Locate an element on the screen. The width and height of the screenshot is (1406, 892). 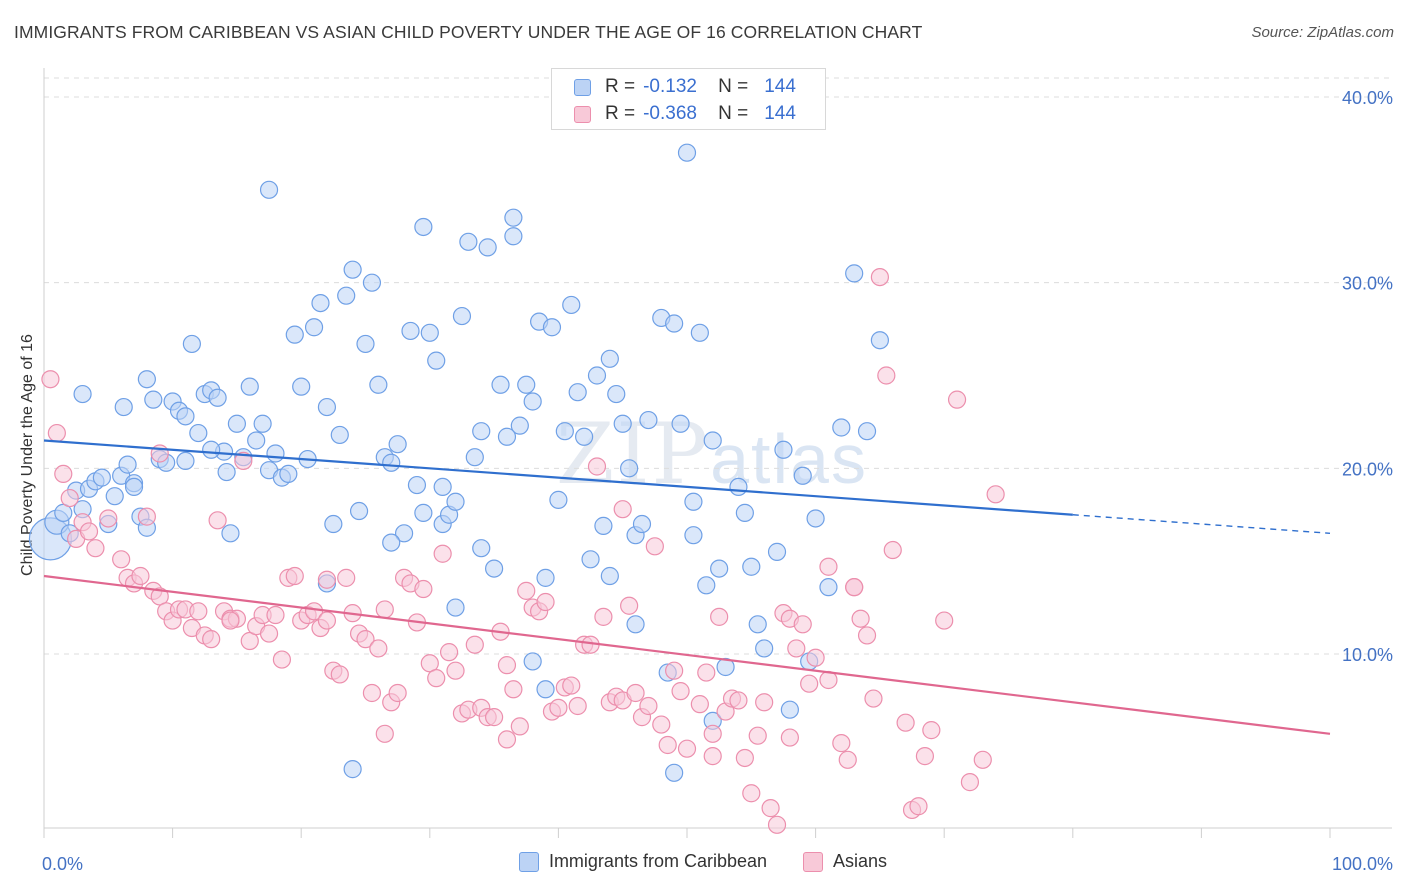
n-label: N = is located at coordinates (733, 113).